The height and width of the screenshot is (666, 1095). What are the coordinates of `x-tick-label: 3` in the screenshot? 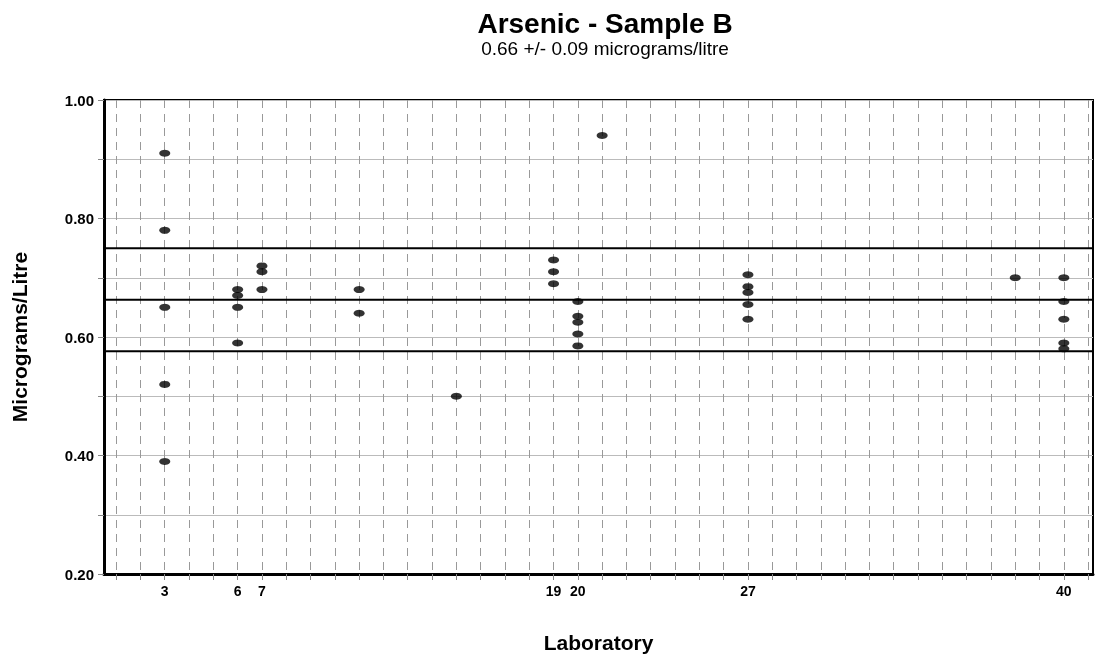 It's located at (164, 591).